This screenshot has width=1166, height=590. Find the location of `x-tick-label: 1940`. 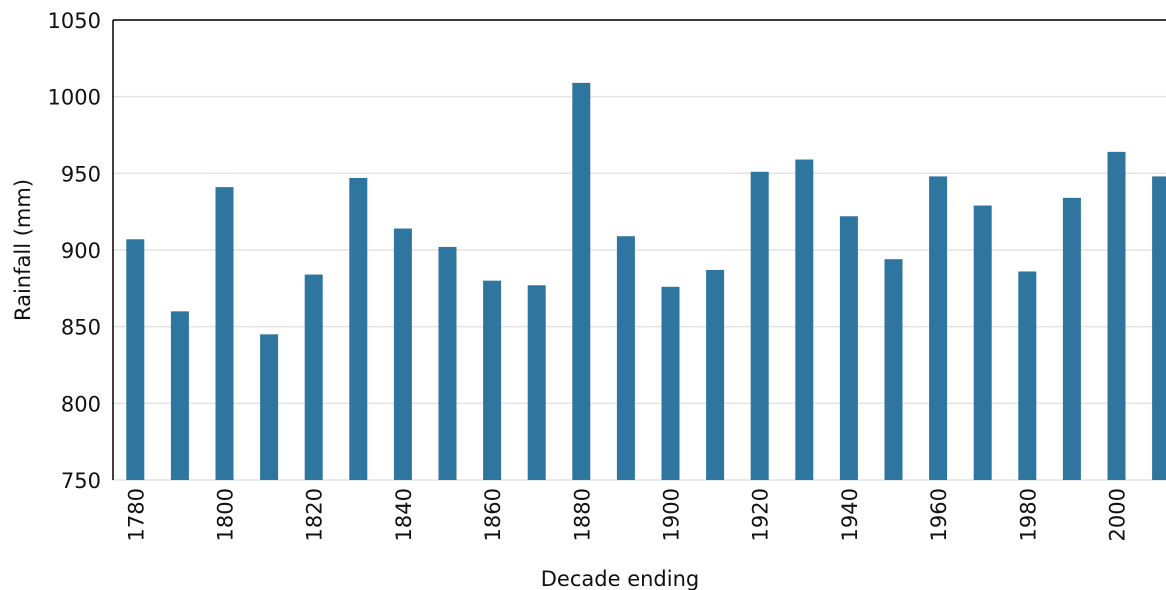

x-tick-label: 1940 is located at coordinates (850, 514).